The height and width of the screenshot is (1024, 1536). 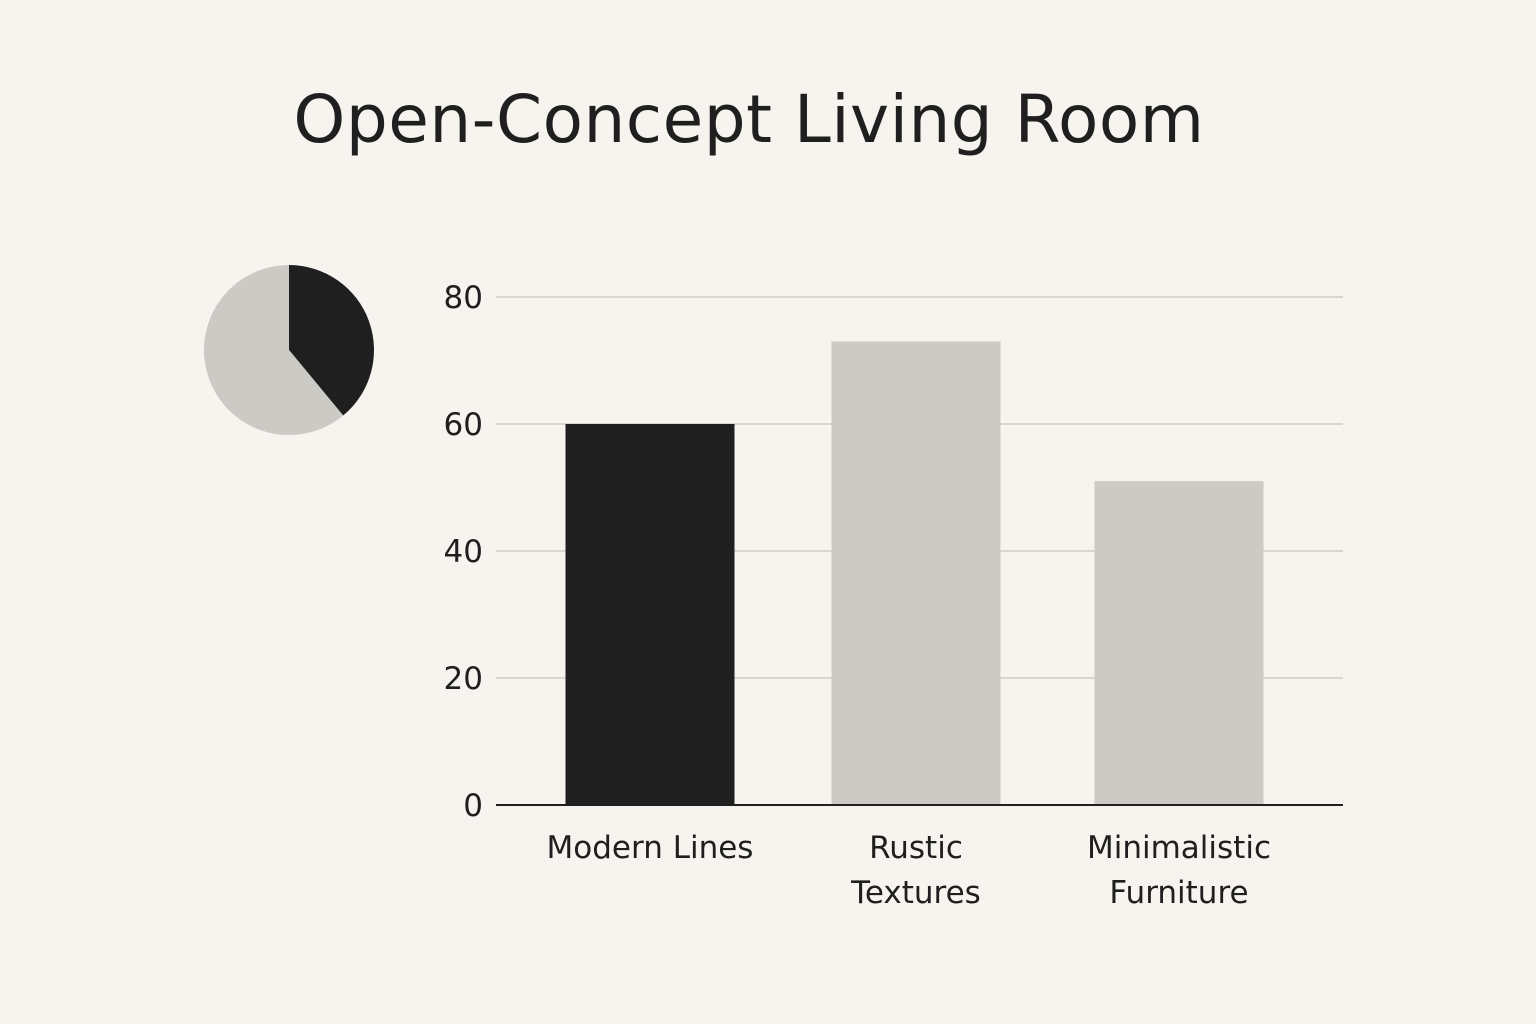 I want to click on x-category-label: Rustic Textures, so click(x=915, y=870).